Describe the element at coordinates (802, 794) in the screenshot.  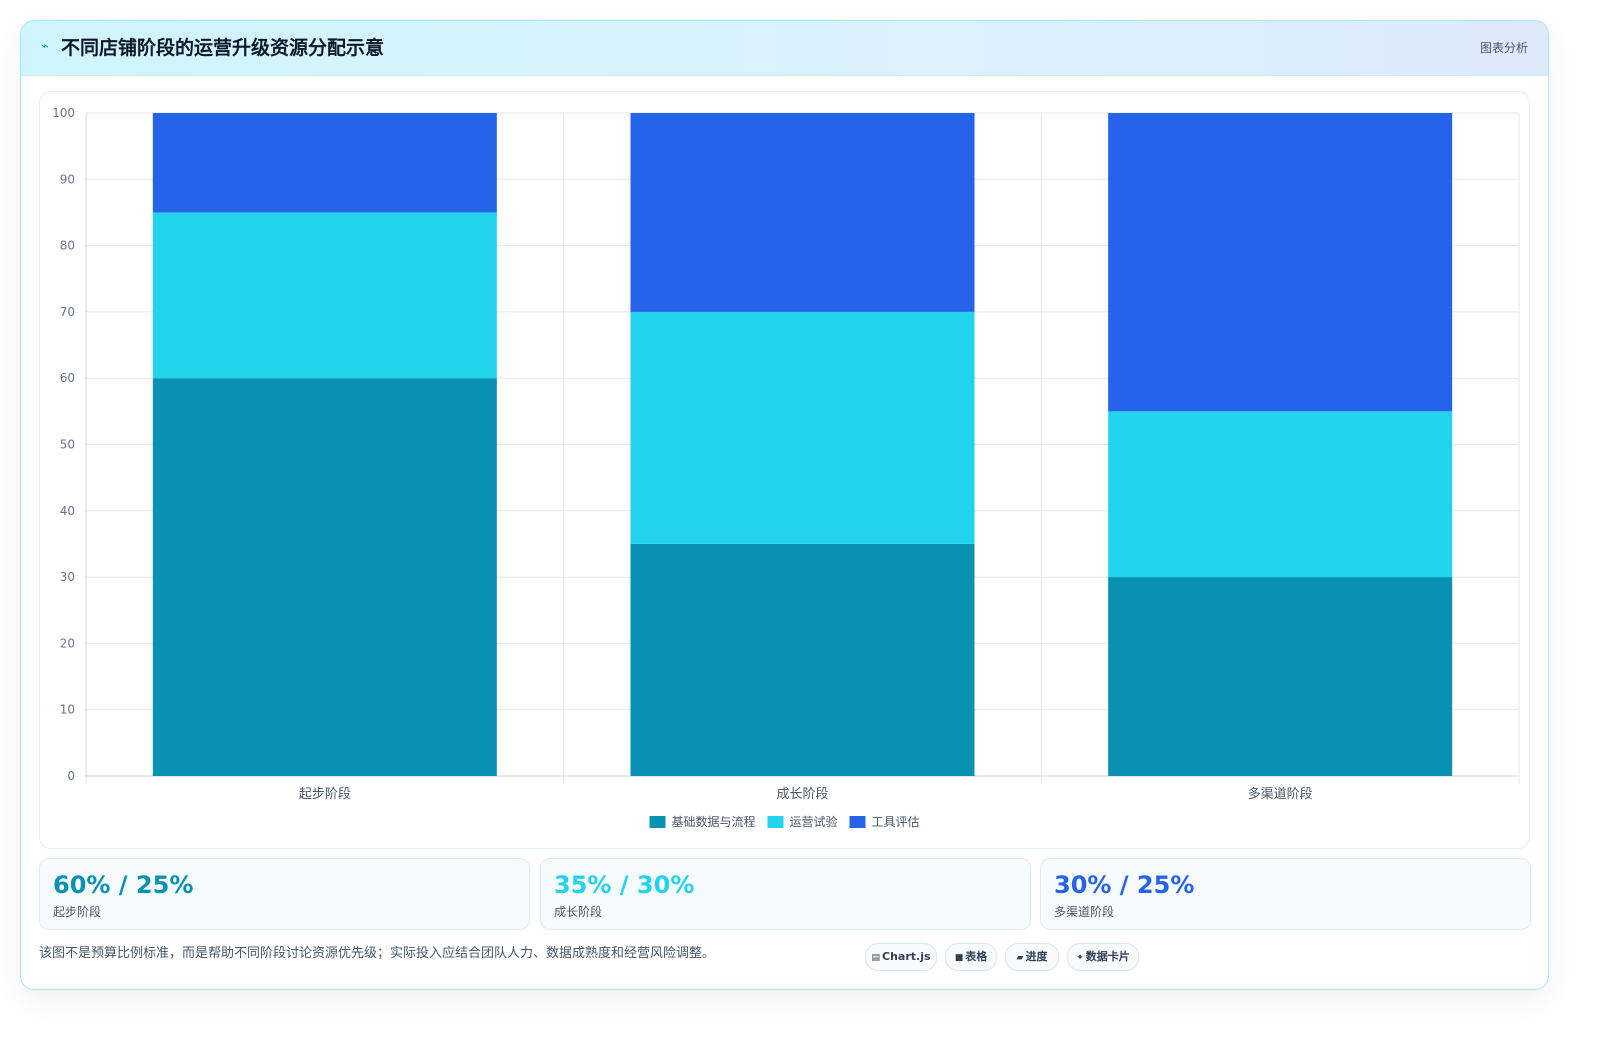
I see `x-tick-label: 成长阶段` at that location.